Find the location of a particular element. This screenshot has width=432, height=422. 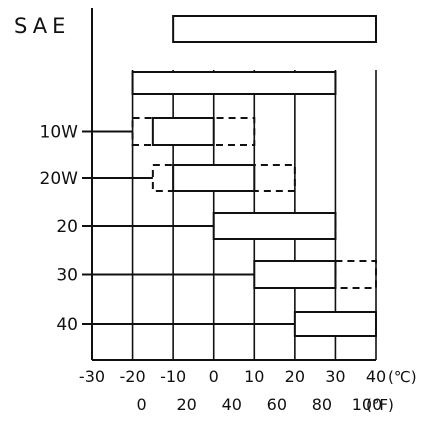

celsius-tick-label: -10 is located at coordinates (173, 376).